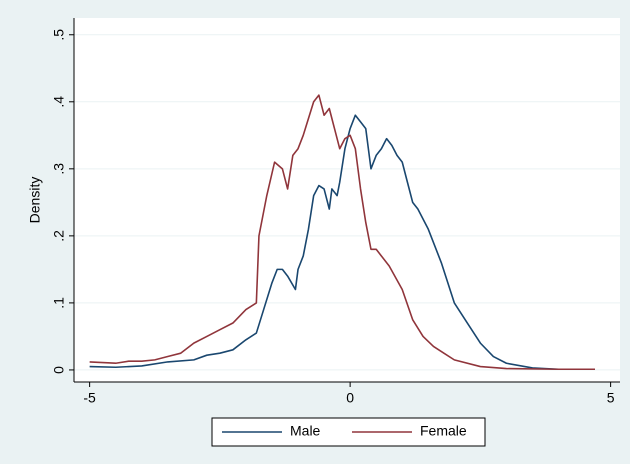  I want to click on legend-label: Male, so click(305, 431).